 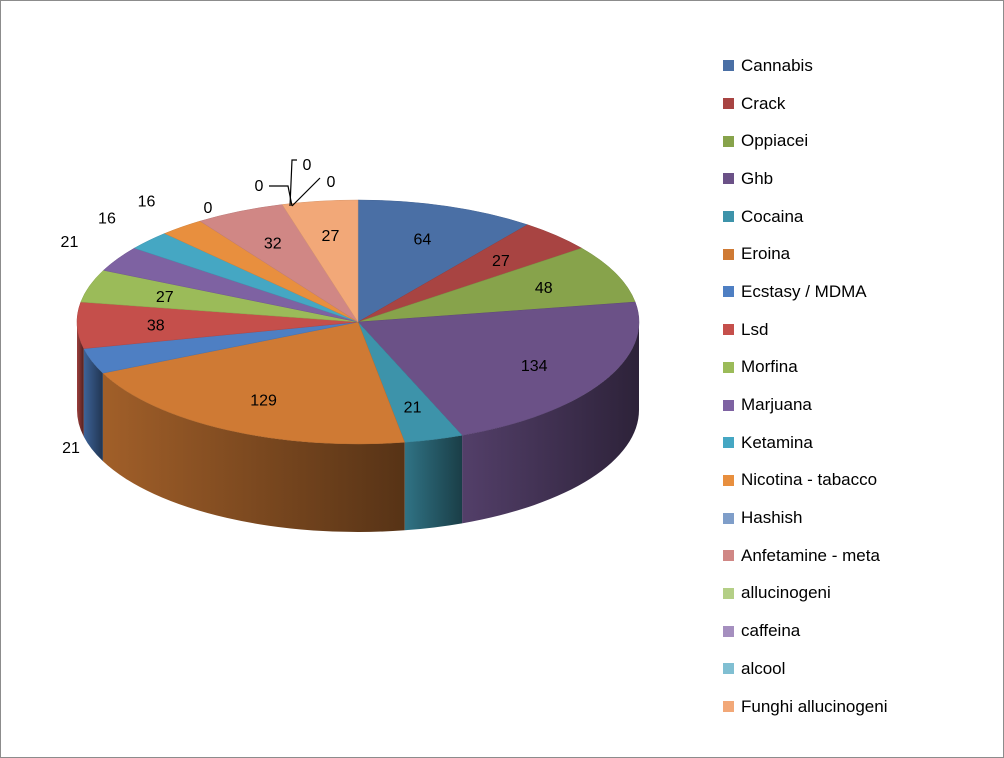 What do you see at coordinates (766, 254) in the screenshot?
I see `legend-label: Eroina` at bounding box center [766, 254].